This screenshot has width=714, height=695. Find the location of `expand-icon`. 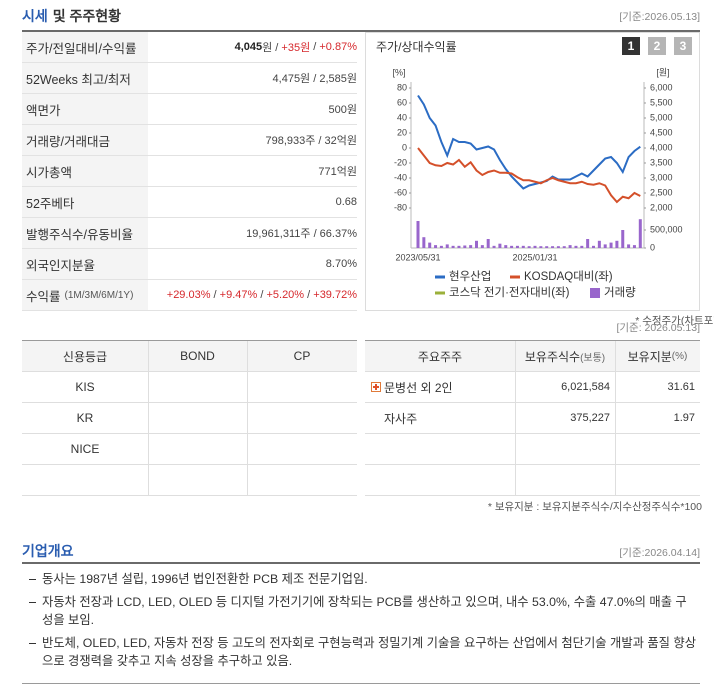

expand-icon is located at coordinates (376, 387).